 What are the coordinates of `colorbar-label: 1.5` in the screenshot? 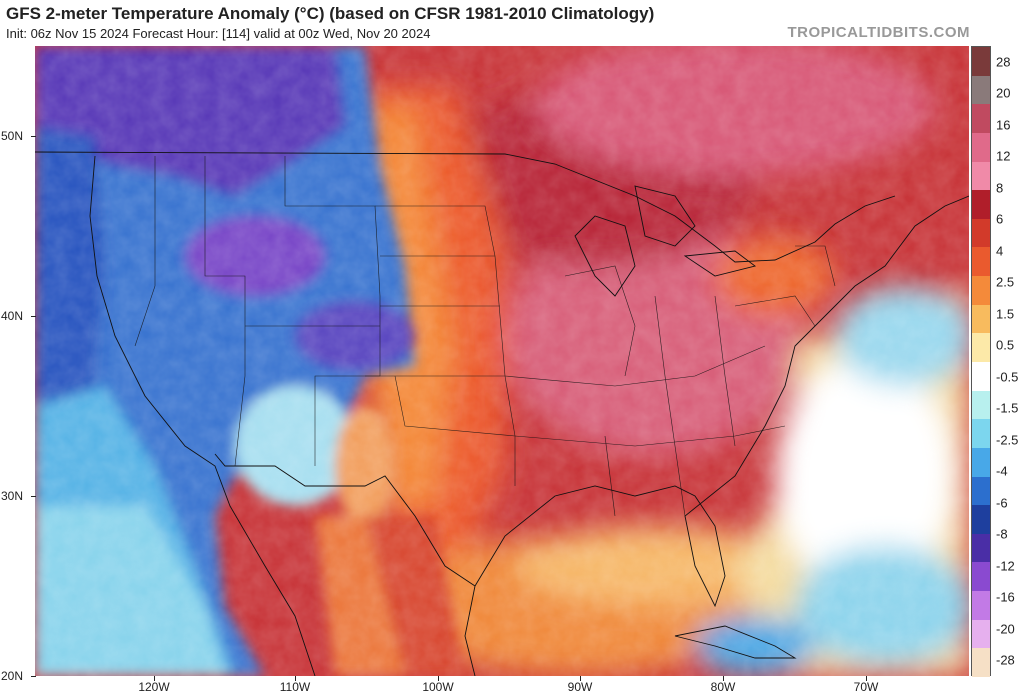 It's located at (1005, 314).